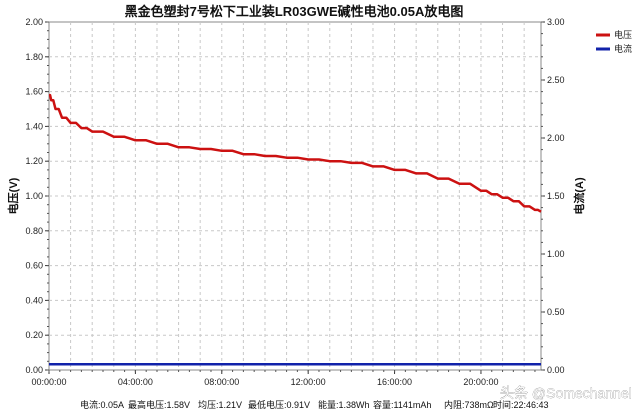  What do you see at coordinates (220, 404) in the screenshot?
I see `footer-avg-voltage: 均压:1.21V` at bounding box center [220, 404].